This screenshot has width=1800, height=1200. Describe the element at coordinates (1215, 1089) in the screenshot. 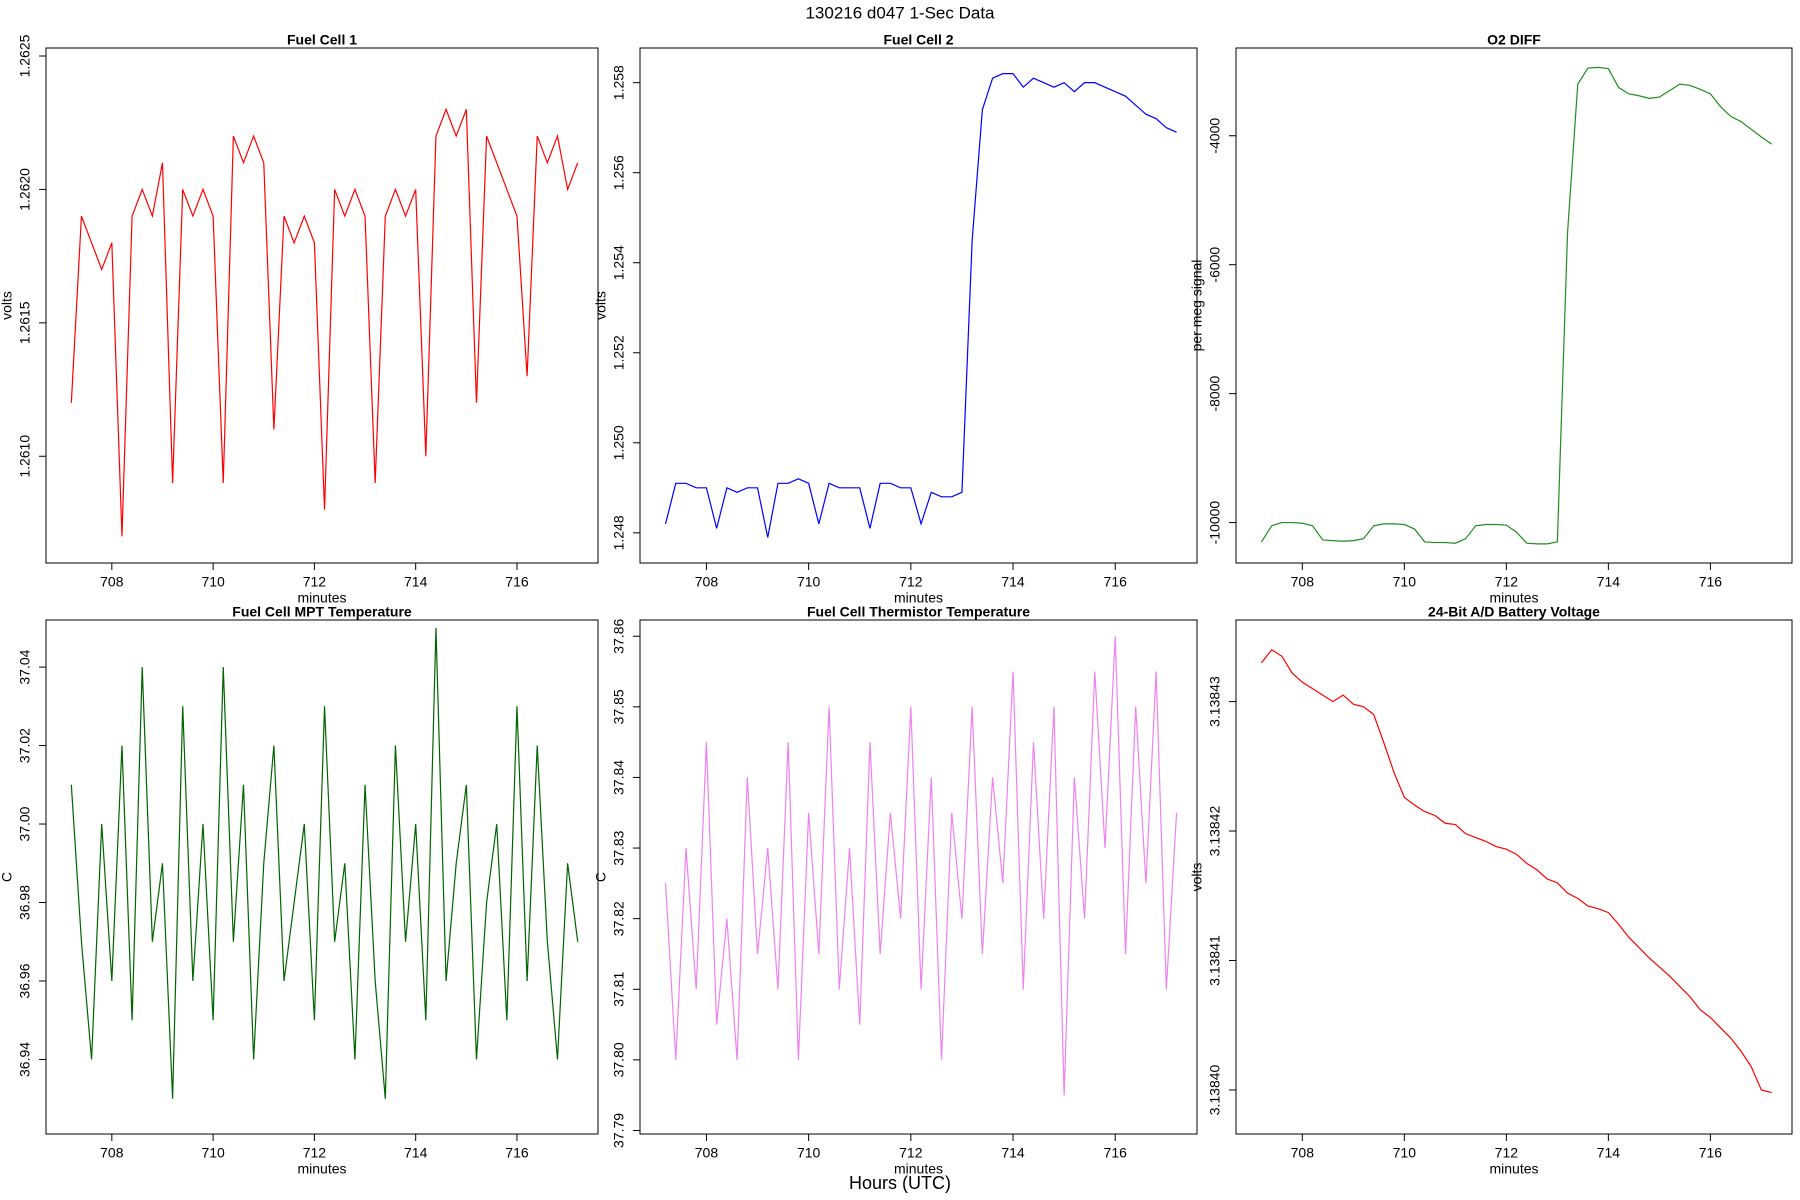

I see `y-tick-label: 3.13840` at that location.